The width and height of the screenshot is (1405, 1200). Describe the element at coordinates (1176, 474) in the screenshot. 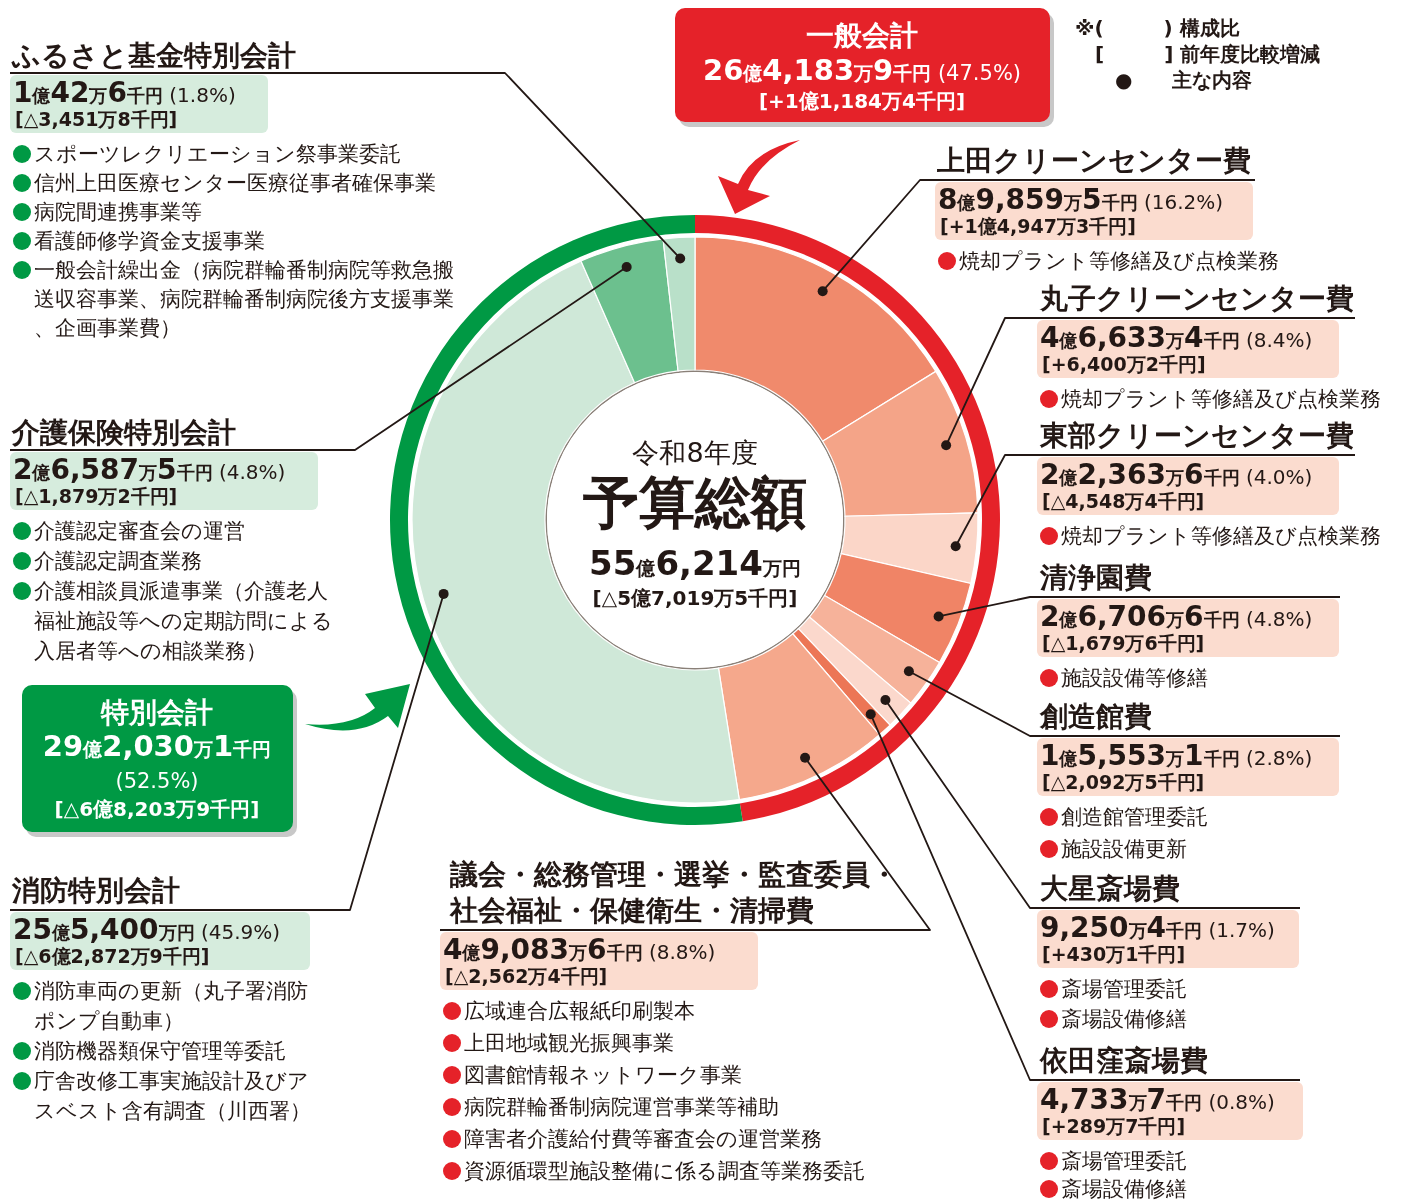

I see `data-label: 2億2,363万6千円 (4.0%)` at that location.